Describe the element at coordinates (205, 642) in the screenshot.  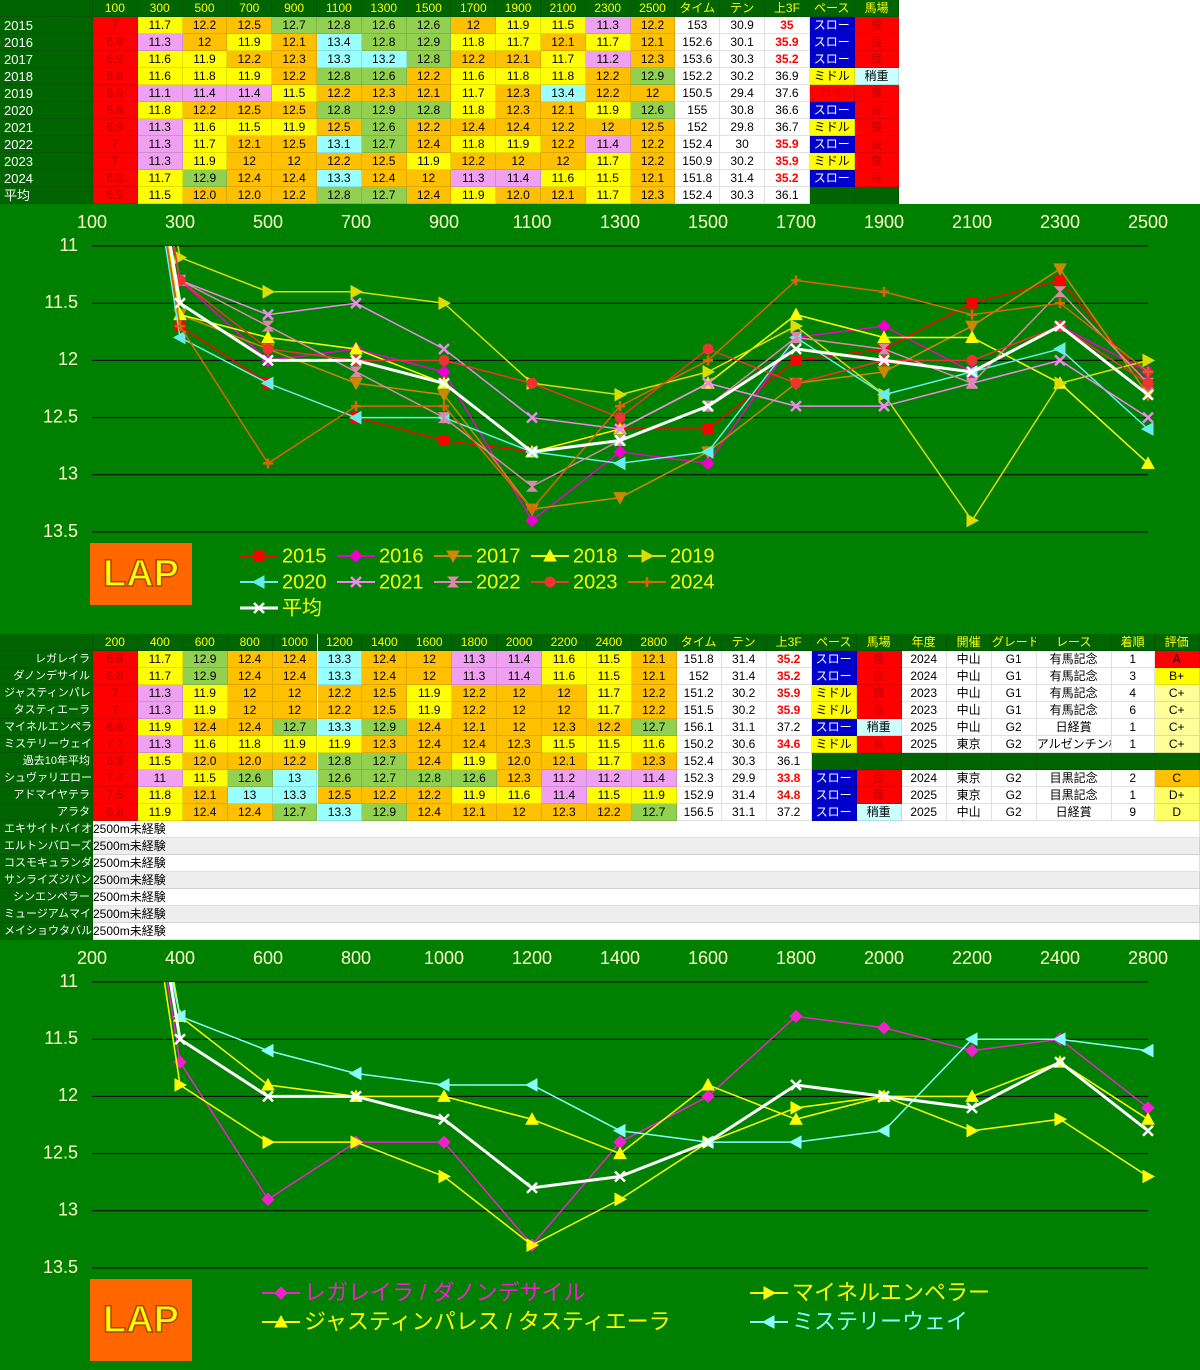
I see `column-header: 600` at that location.